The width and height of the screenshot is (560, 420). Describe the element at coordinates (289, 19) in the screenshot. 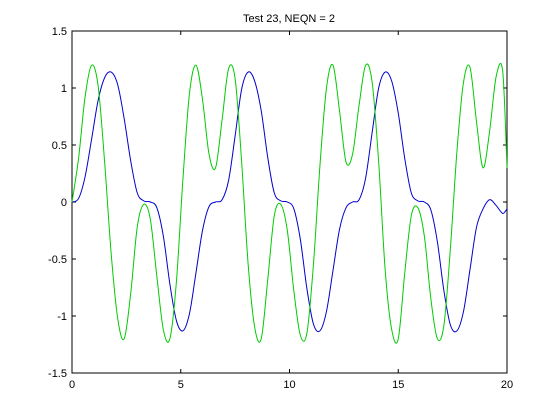

I see `chart-title: Test 23, NEQN = 2` at that location.